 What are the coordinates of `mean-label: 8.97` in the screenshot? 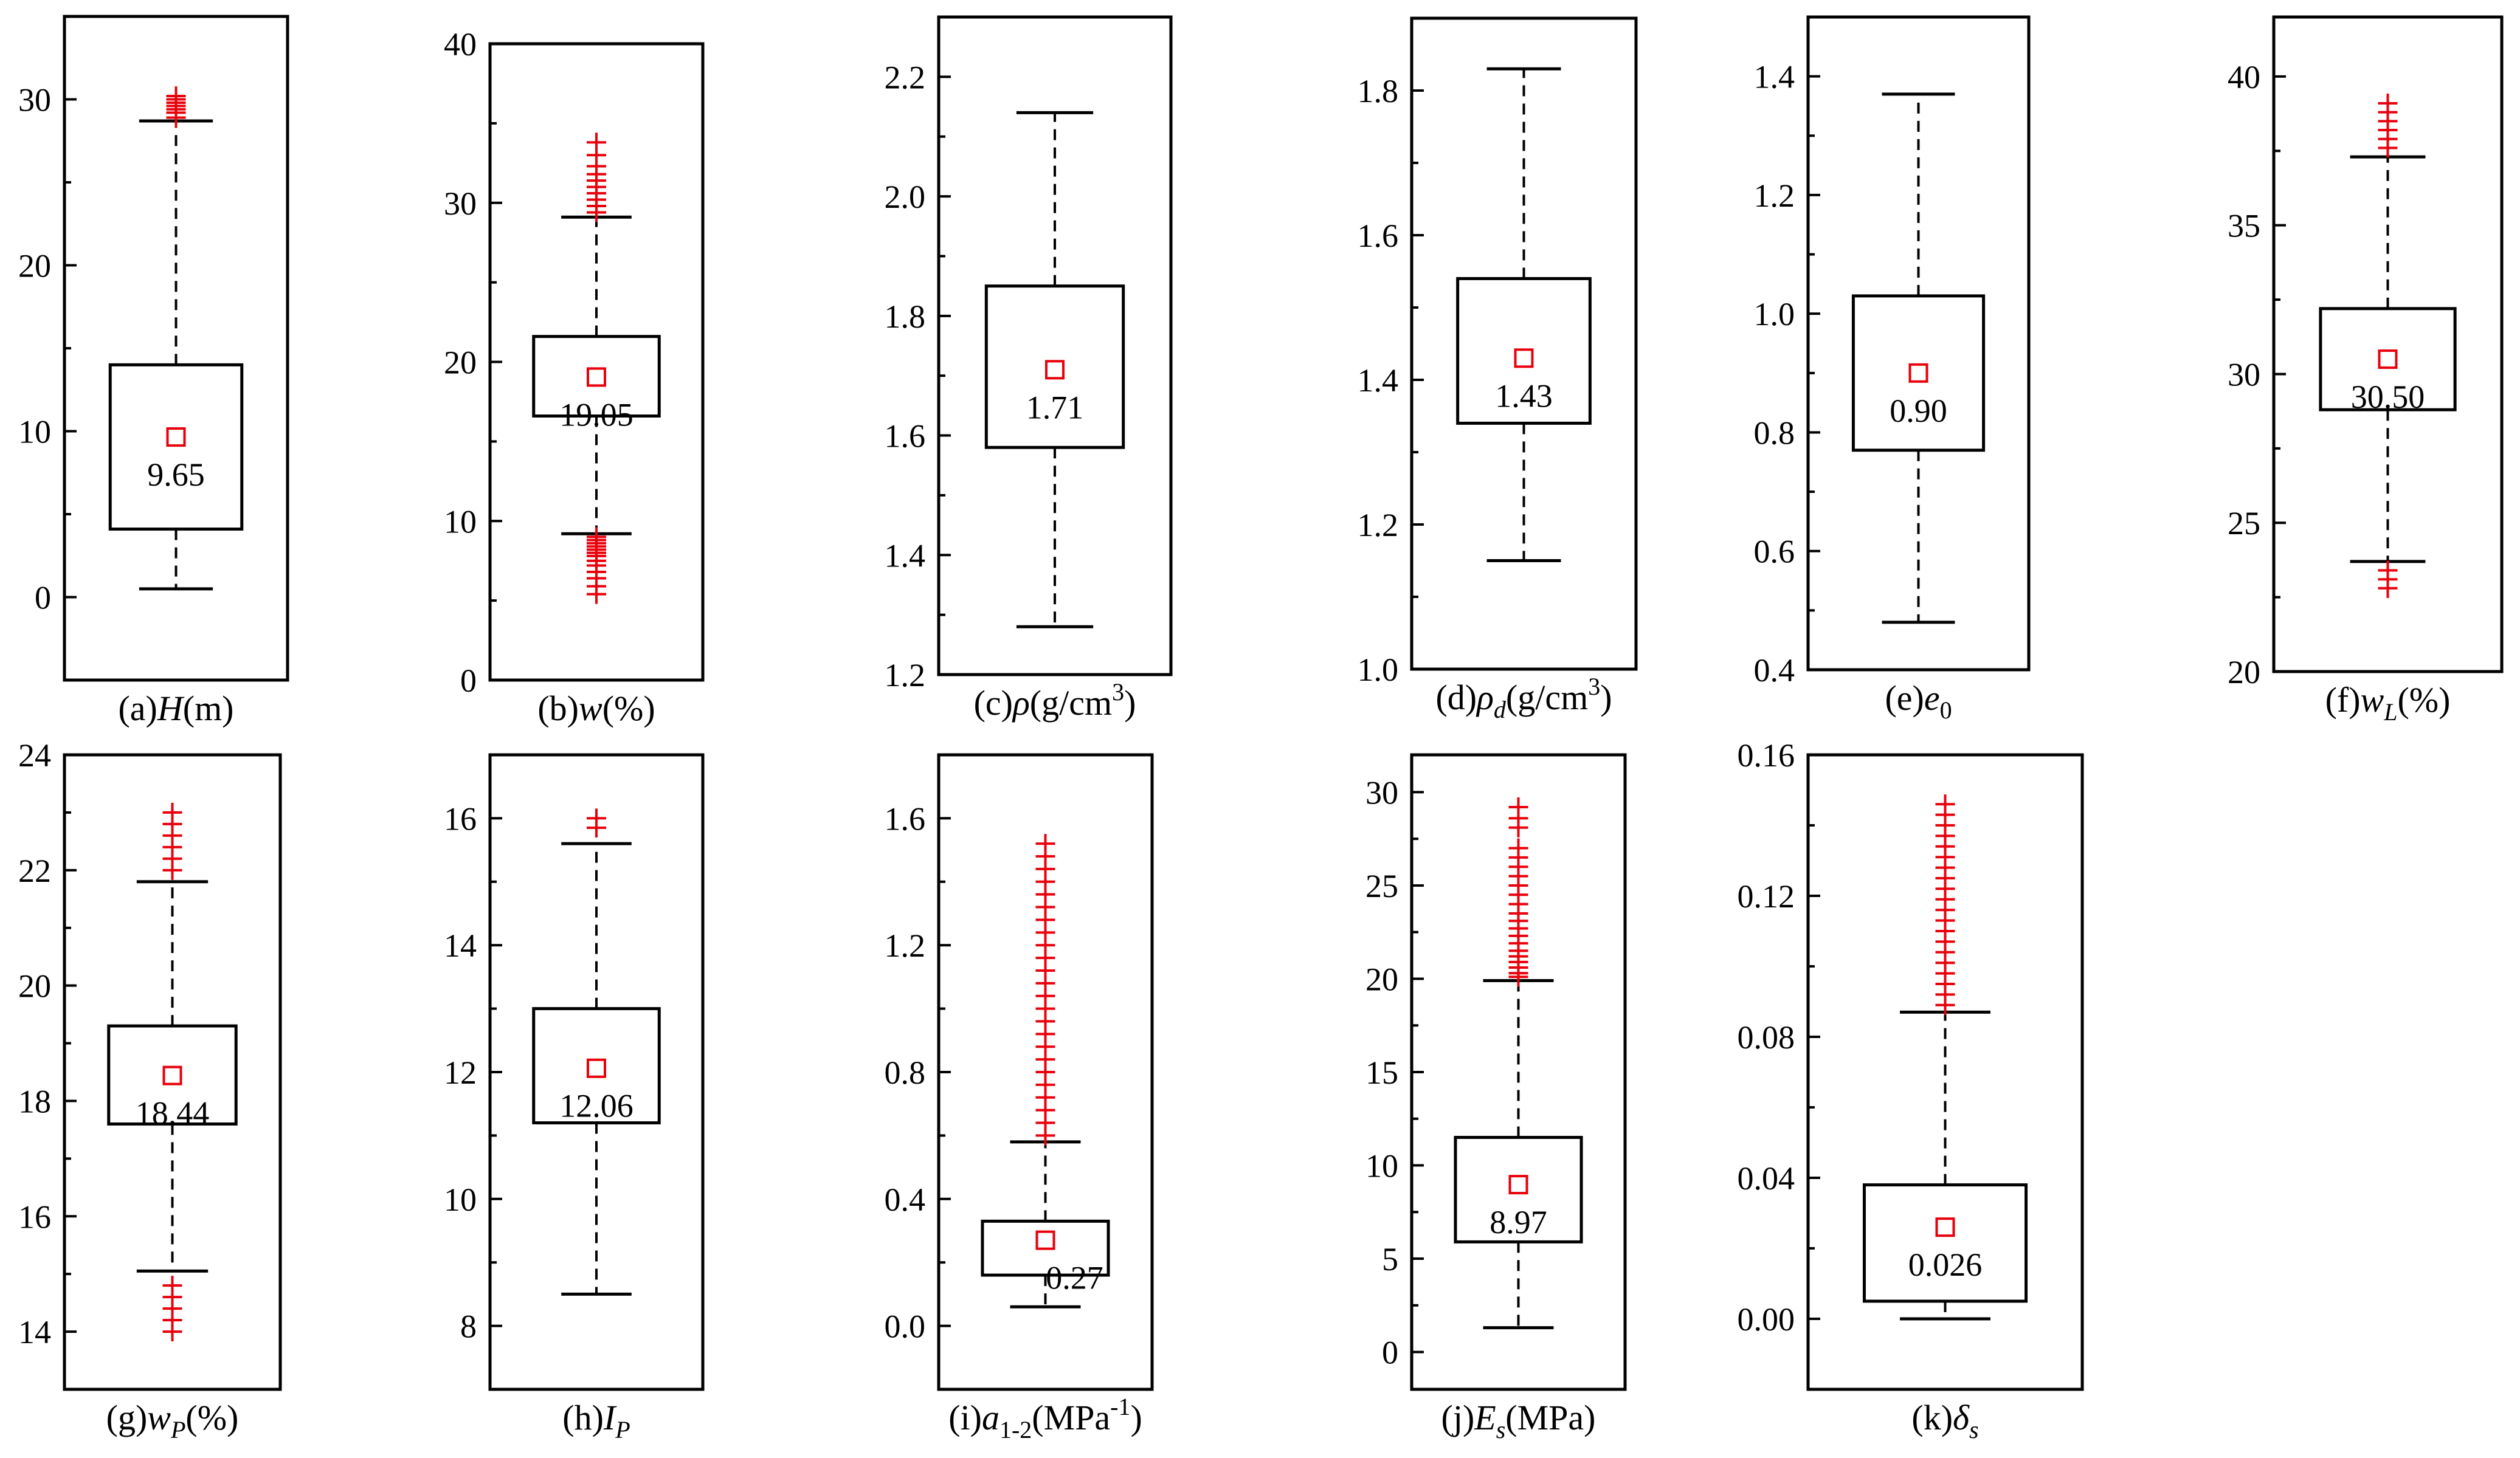 It's located at (1518, 1222).